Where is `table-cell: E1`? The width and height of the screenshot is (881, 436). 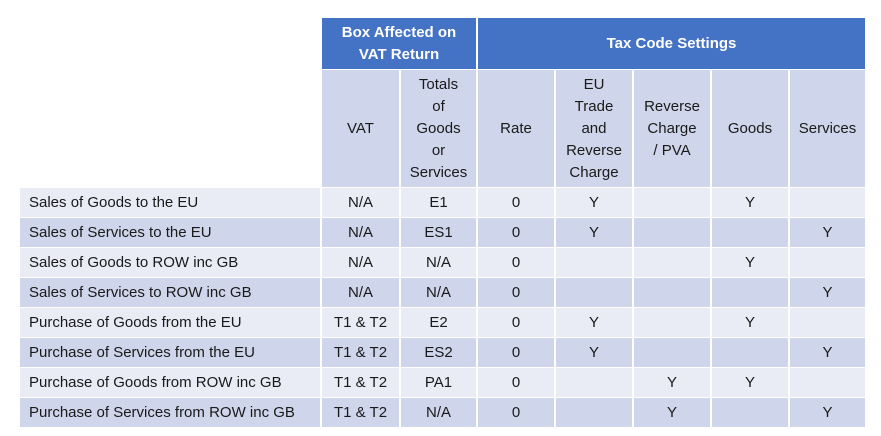
table-cell: E1 is located at coordinates (438, 202).